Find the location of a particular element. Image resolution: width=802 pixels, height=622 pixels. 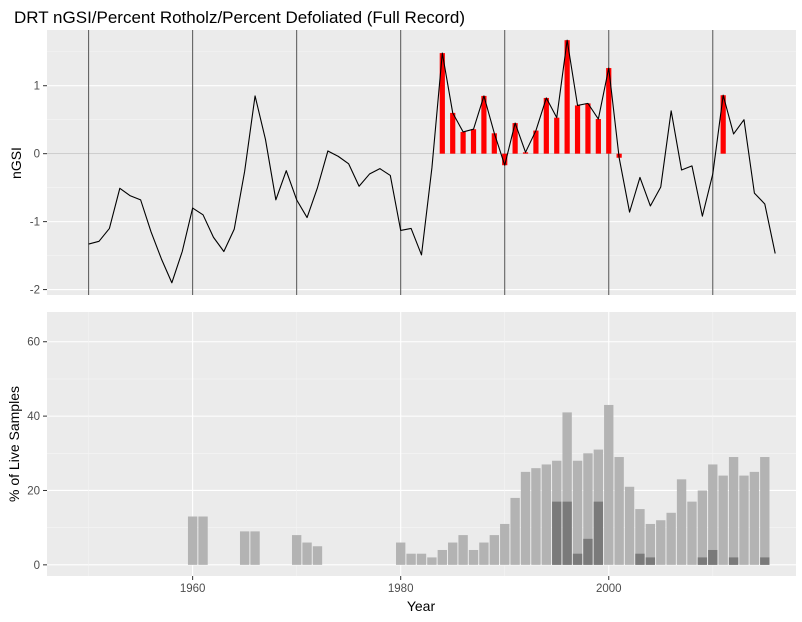

x-axis-title: Year is located at coordinates (421, 606).